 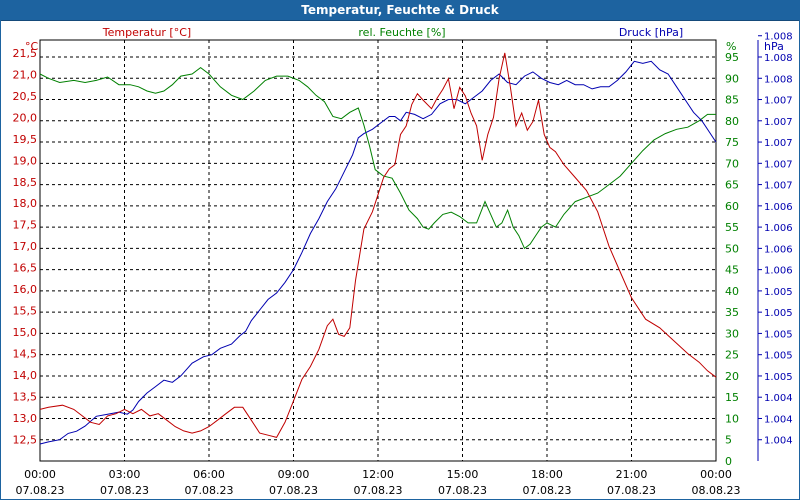 What do you see at coordinates (25, 289) in the screenshot?
I see `temperature-tick-label: 16,0` at bounding box center [25, 289].